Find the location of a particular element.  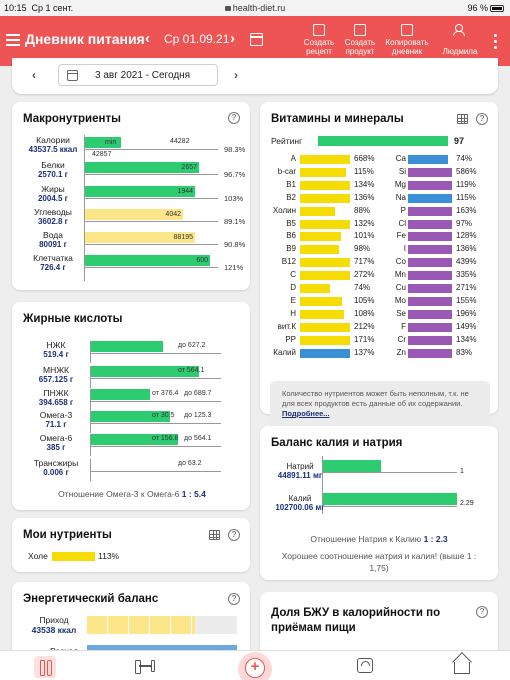

nutrient-label: Mg is located at coordinates (400, 184).